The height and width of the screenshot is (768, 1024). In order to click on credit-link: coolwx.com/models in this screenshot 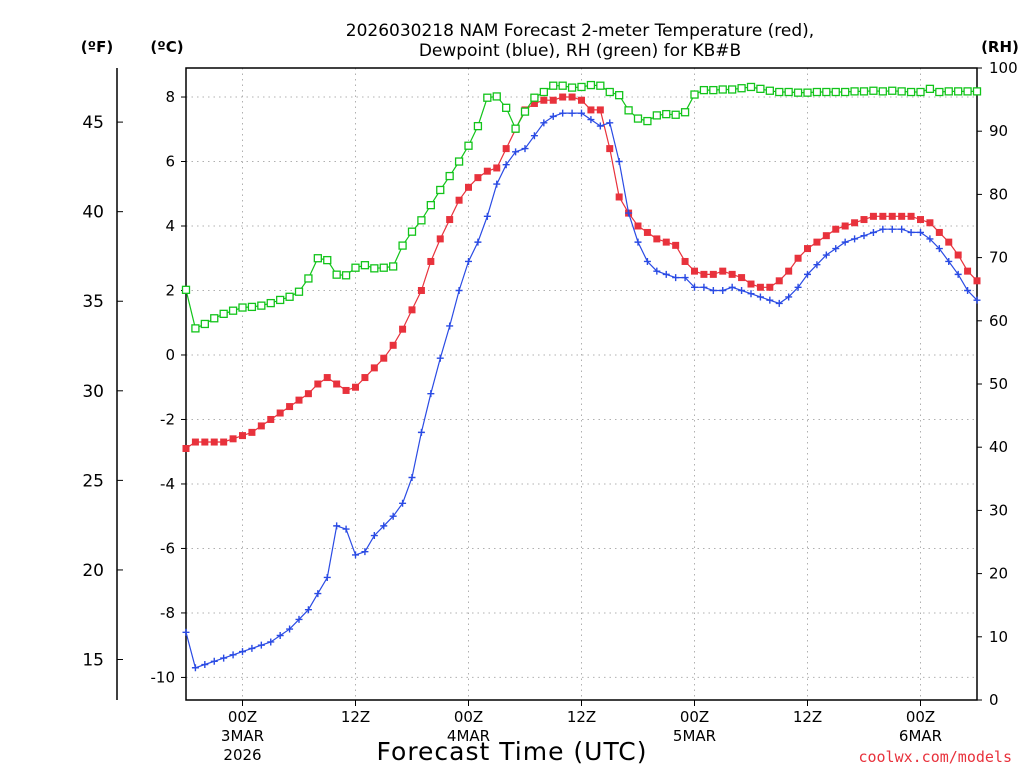, I will do `click(935, 757)`.